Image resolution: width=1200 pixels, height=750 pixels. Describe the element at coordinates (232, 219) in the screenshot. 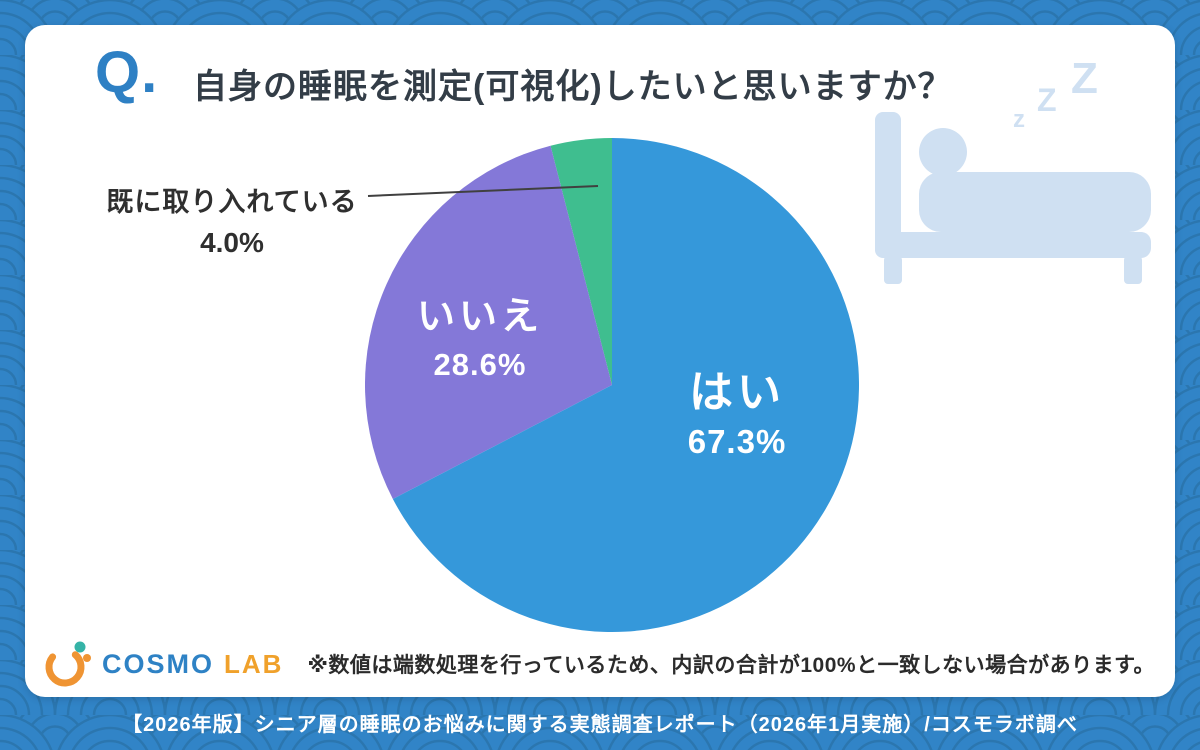

I see `pie-label-already: 既に取り入れている 4.0%` at that location.